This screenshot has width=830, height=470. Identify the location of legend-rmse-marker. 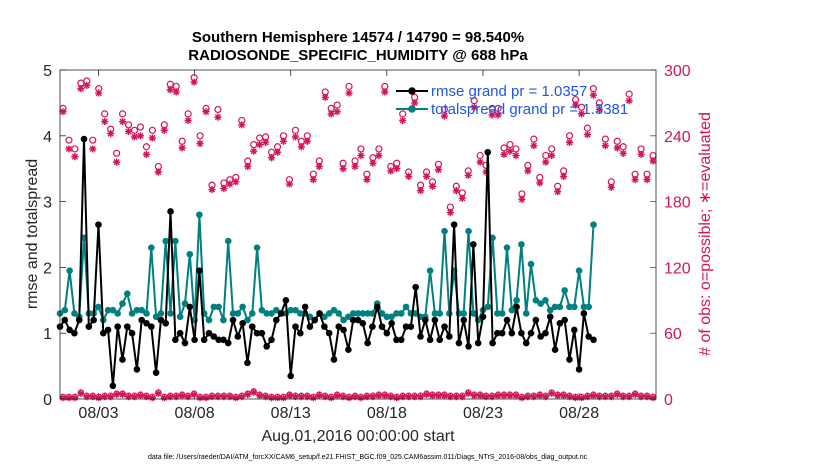
(412, 91).